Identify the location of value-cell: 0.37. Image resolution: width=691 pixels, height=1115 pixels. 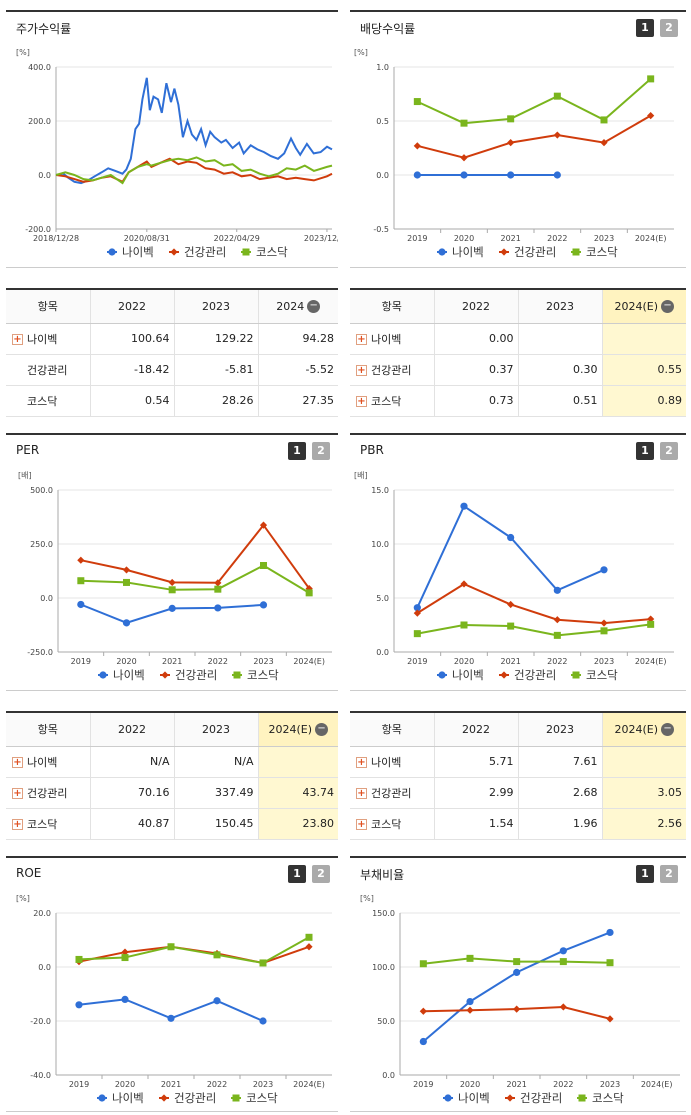
(475, 370).